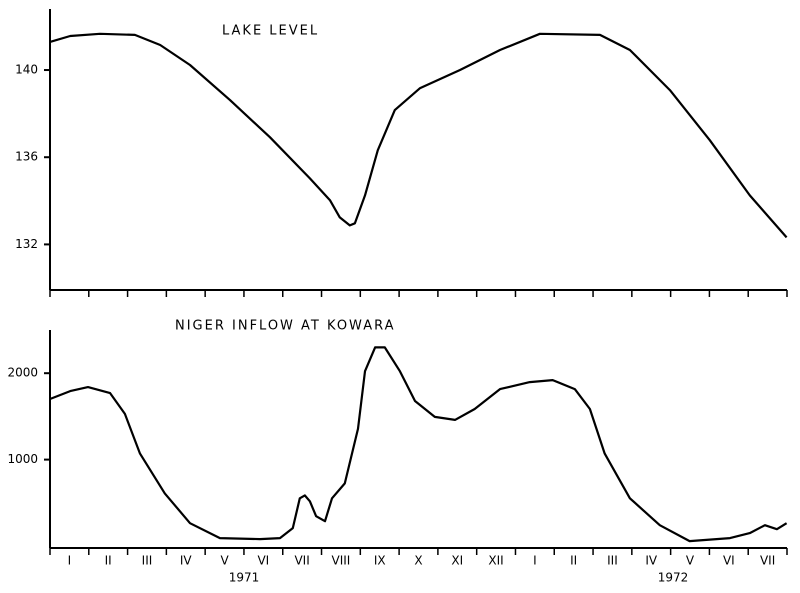 The height and width of the screenshot is (593, 800). Describe the element at coordinates (457, 561) in the screenshot. I see `x-tick-label: XI` at that location.